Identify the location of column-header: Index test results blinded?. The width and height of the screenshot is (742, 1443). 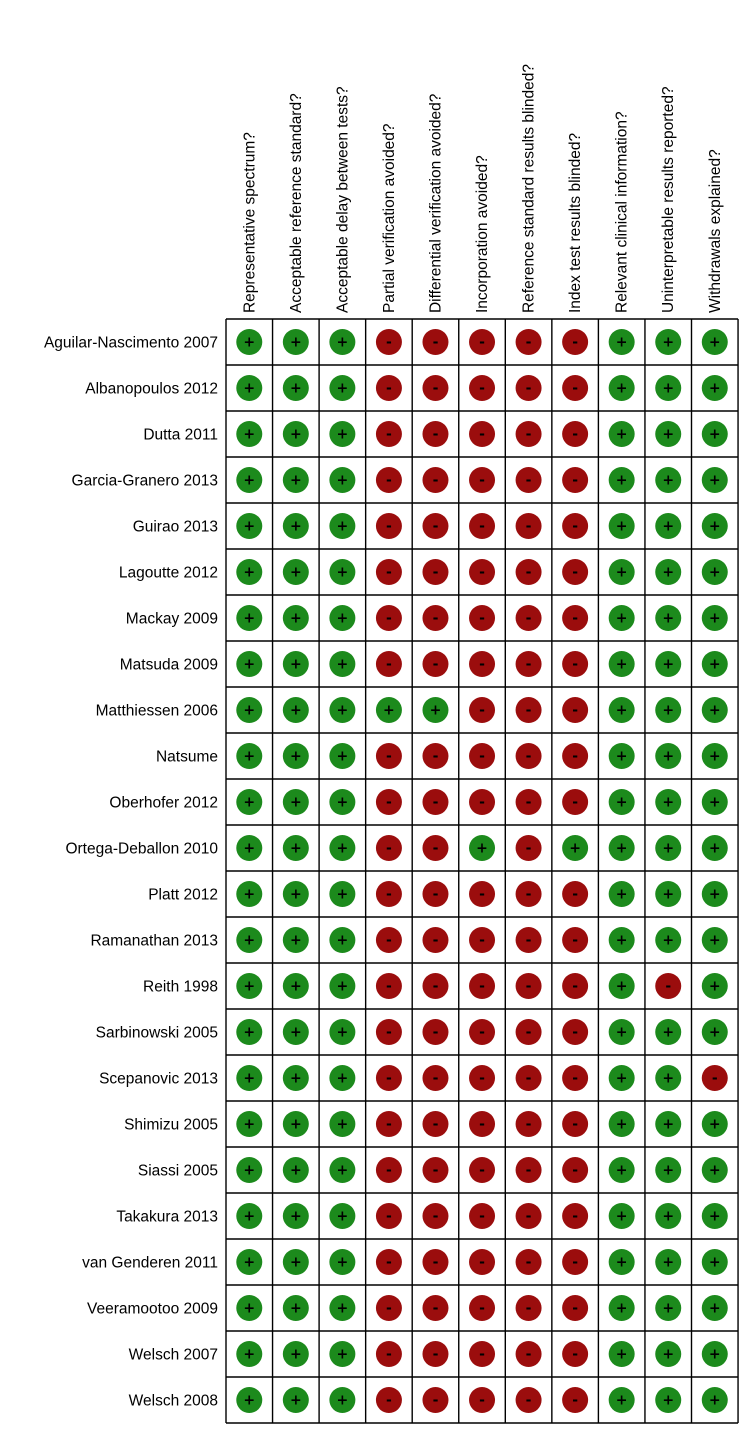
(575, 223).